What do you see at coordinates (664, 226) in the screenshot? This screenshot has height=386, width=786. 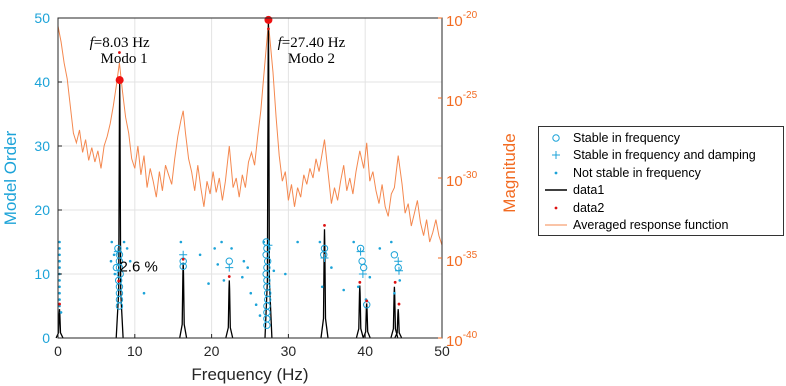 I see `legend-entry-response: Averaged response function` at bounding box center [664, 226].